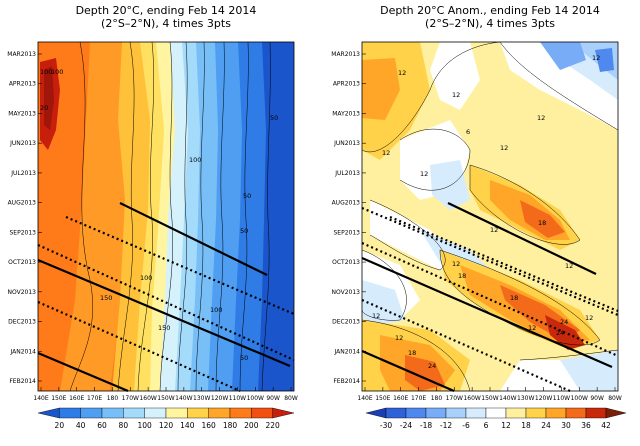 This screenshot has height=446, width=640. I want to click on right-ytick-label: JUL2013, so click(347, 173).